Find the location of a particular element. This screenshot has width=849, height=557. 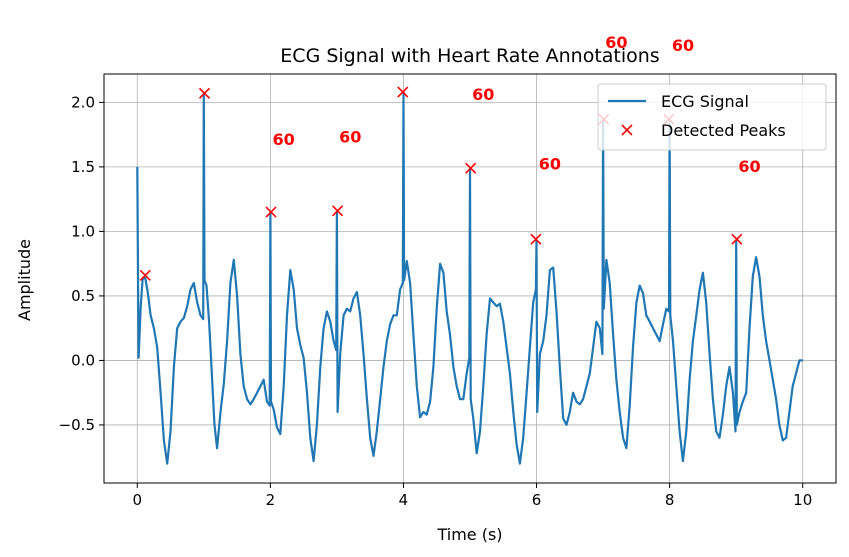

legend-peaks-marker is located at coordinates (627, 130).